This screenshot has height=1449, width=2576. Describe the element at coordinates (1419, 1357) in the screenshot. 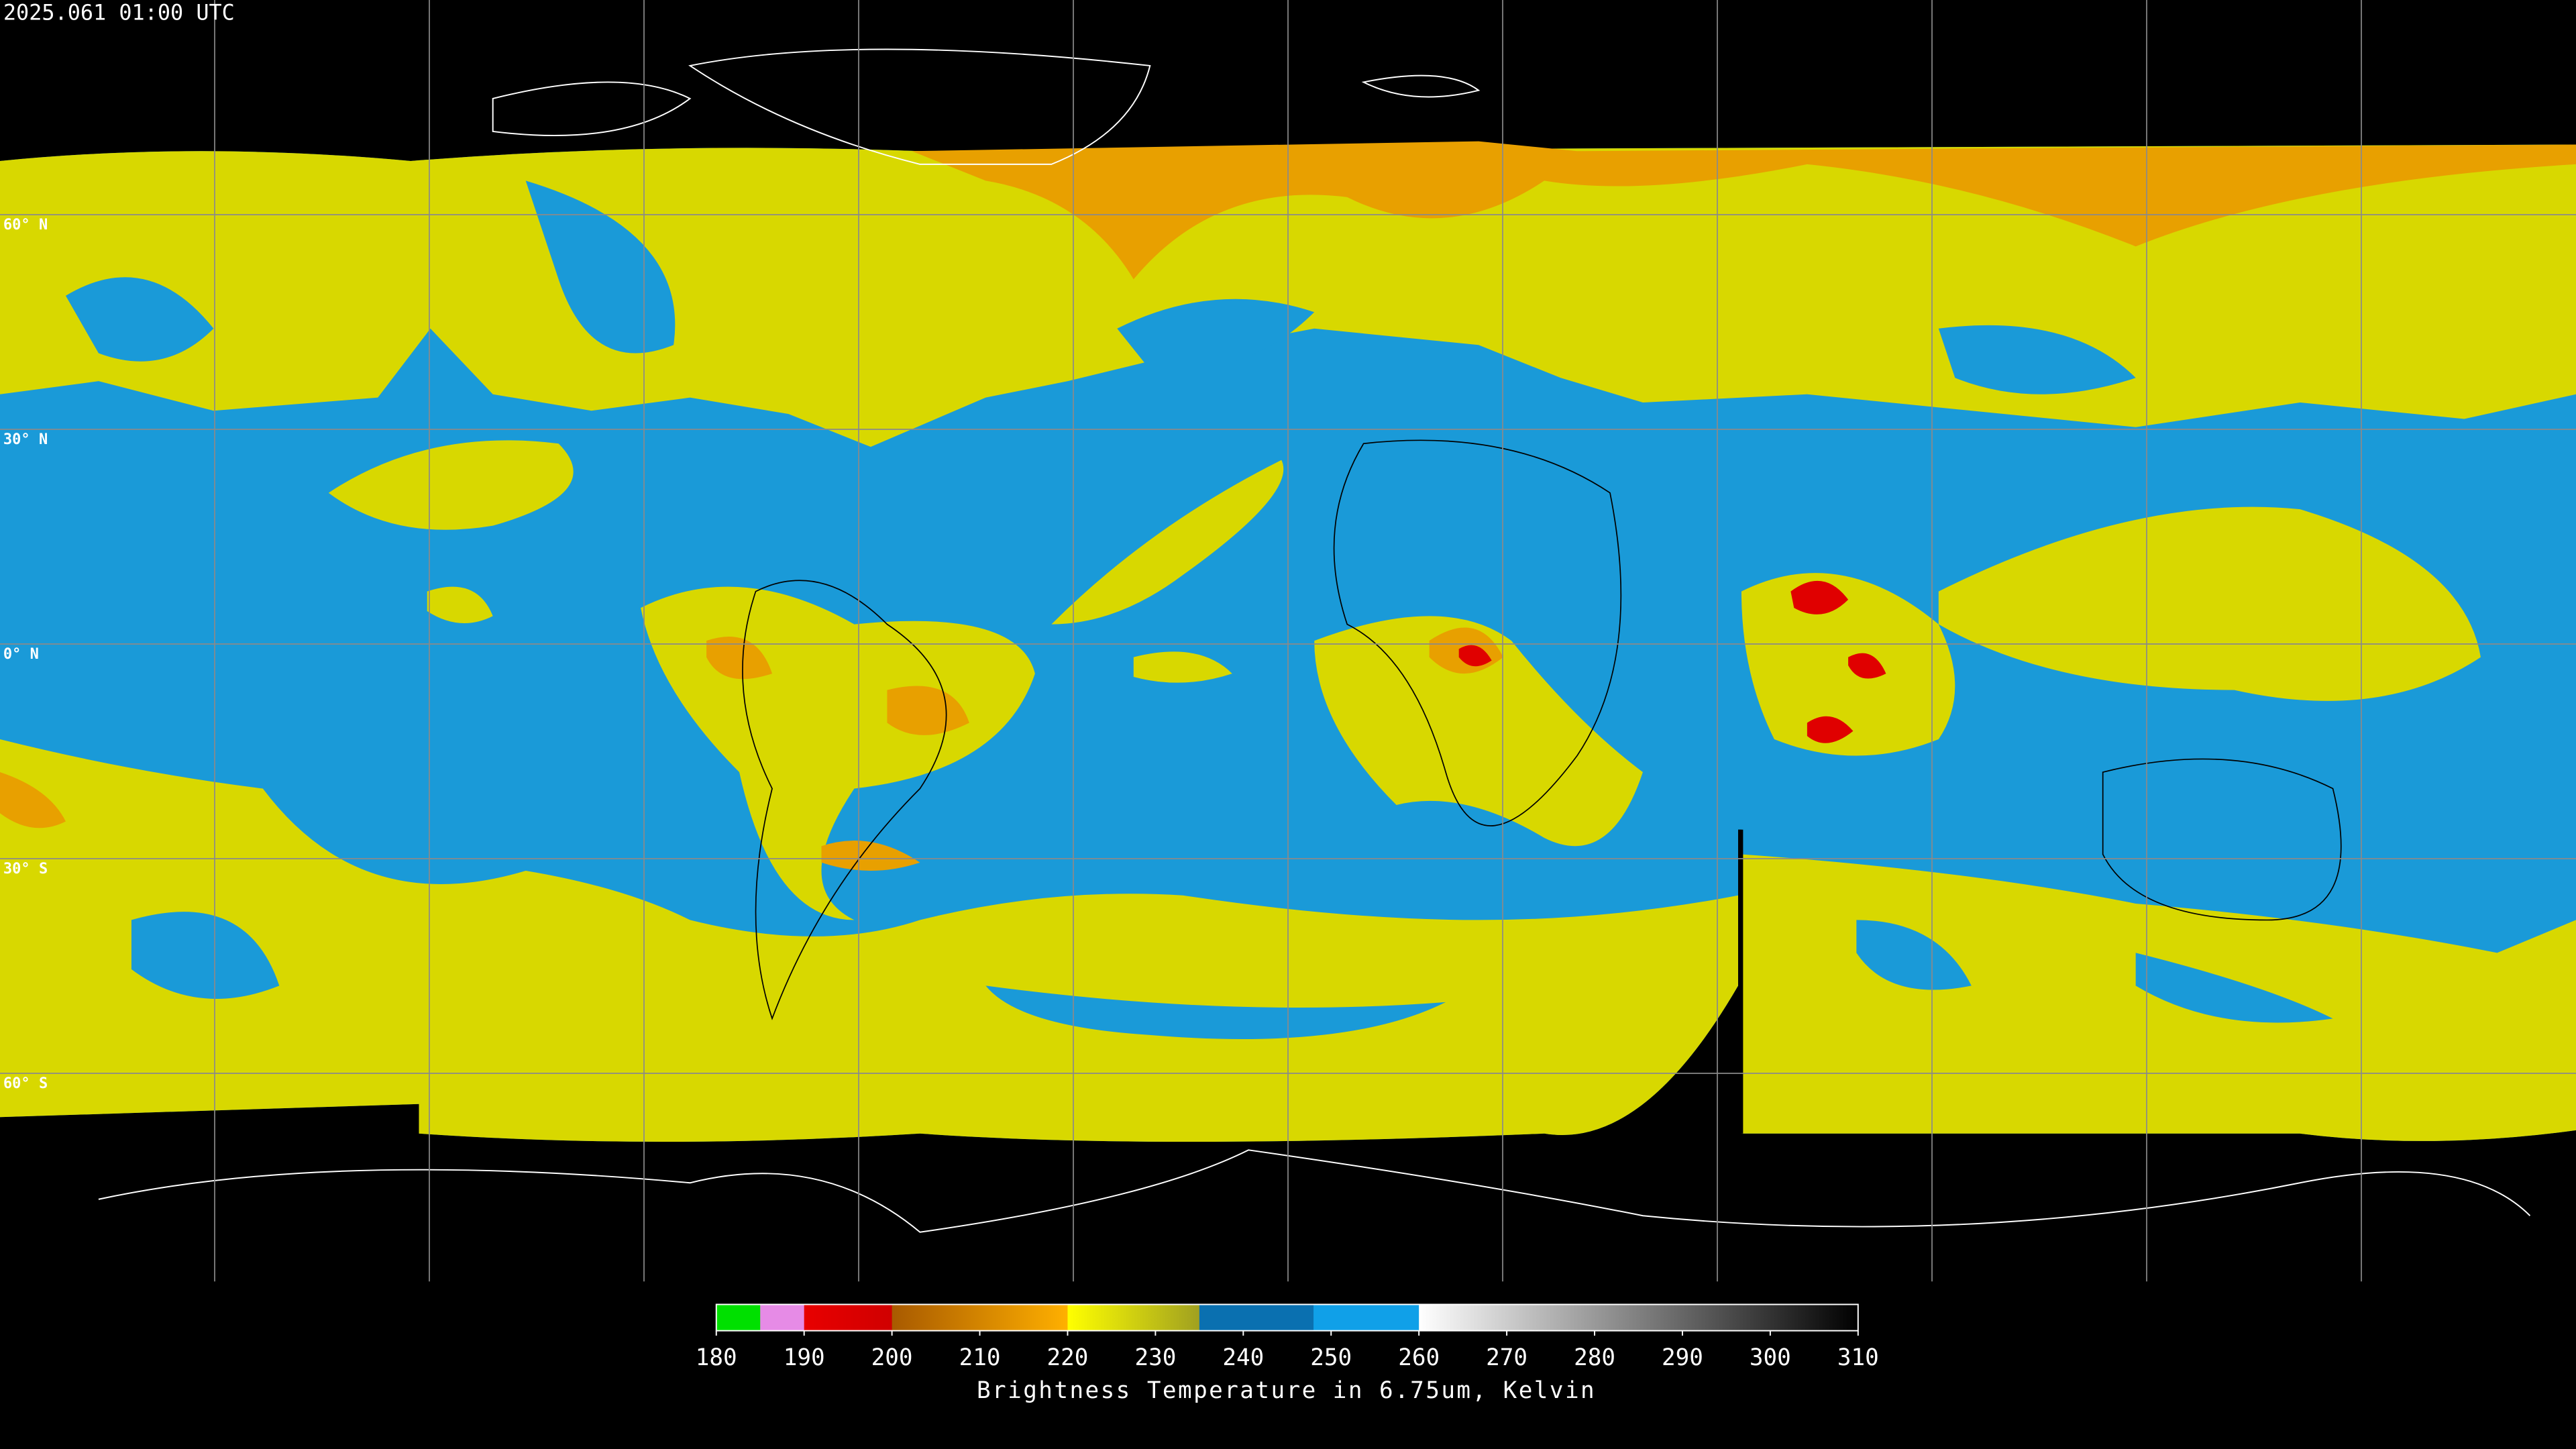

I see `colorbar-tick-label: 260` at that location.